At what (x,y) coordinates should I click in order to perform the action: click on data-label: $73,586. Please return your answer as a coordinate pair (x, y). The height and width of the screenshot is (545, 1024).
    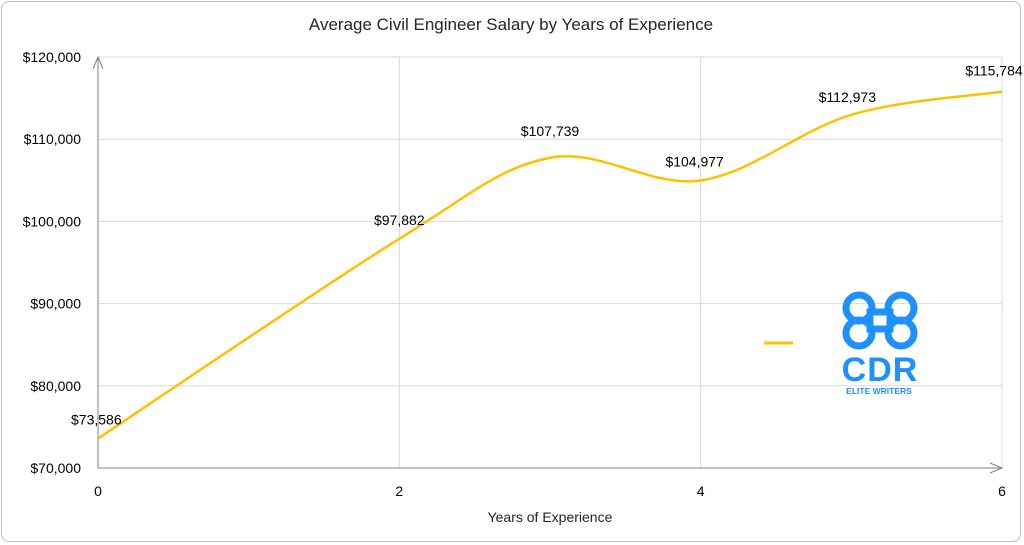
    Looking at the image, I should click on (96, 420).